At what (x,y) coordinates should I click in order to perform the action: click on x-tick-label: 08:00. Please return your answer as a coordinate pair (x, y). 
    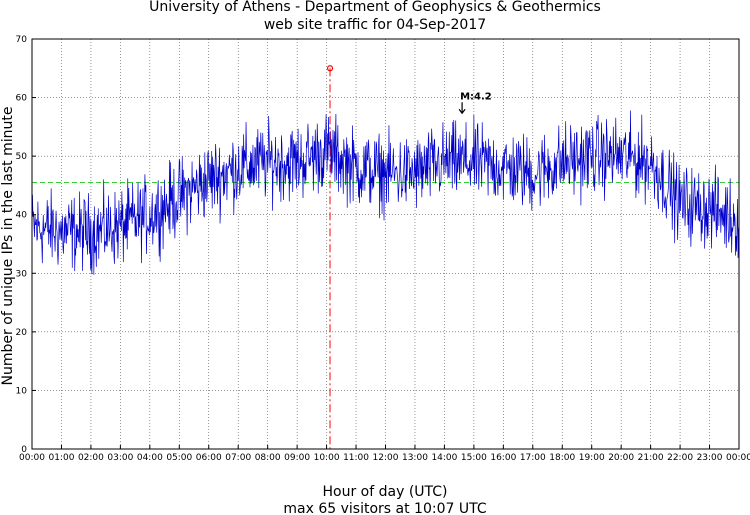
    Looking at the image, I should click on (268, 458).